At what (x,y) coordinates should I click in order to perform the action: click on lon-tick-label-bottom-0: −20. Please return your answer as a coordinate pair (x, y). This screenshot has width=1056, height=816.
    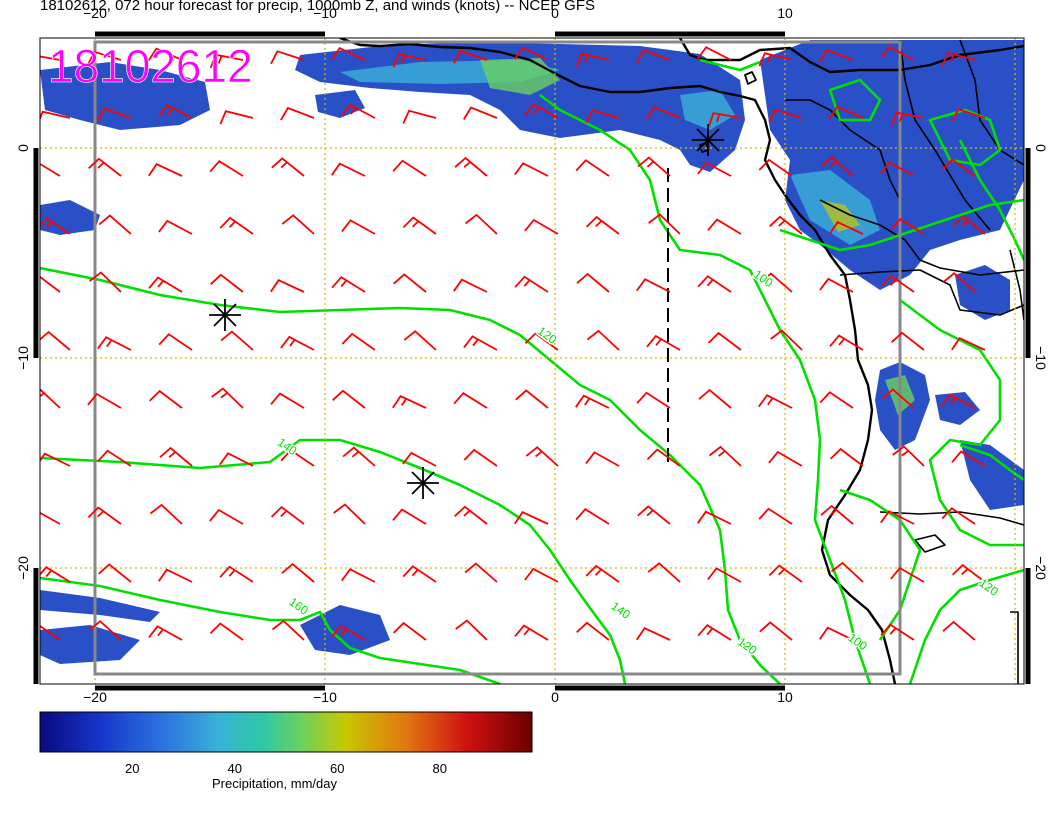
    Looking at the image, I should click on (95, 697).